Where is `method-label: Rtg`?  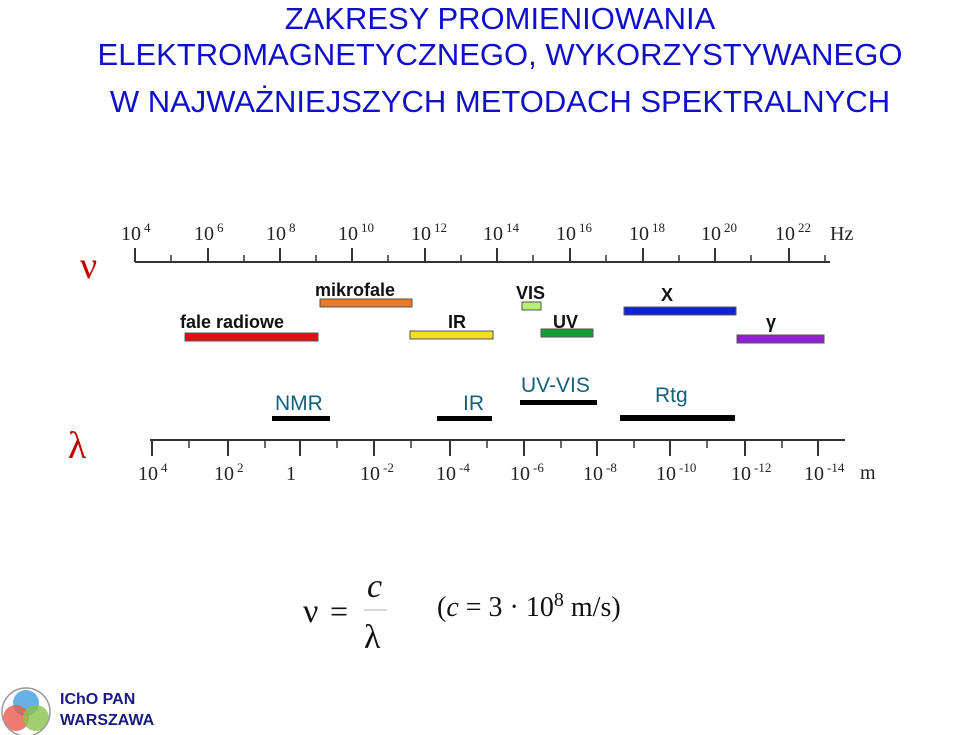
method-label: Rtg is located at coordinates (671, 395).